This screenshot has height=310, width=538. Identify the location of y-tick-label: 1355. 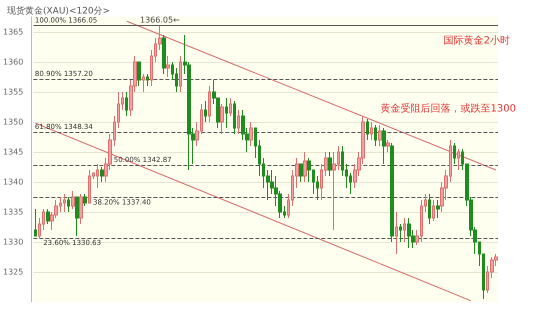
(13, 92).